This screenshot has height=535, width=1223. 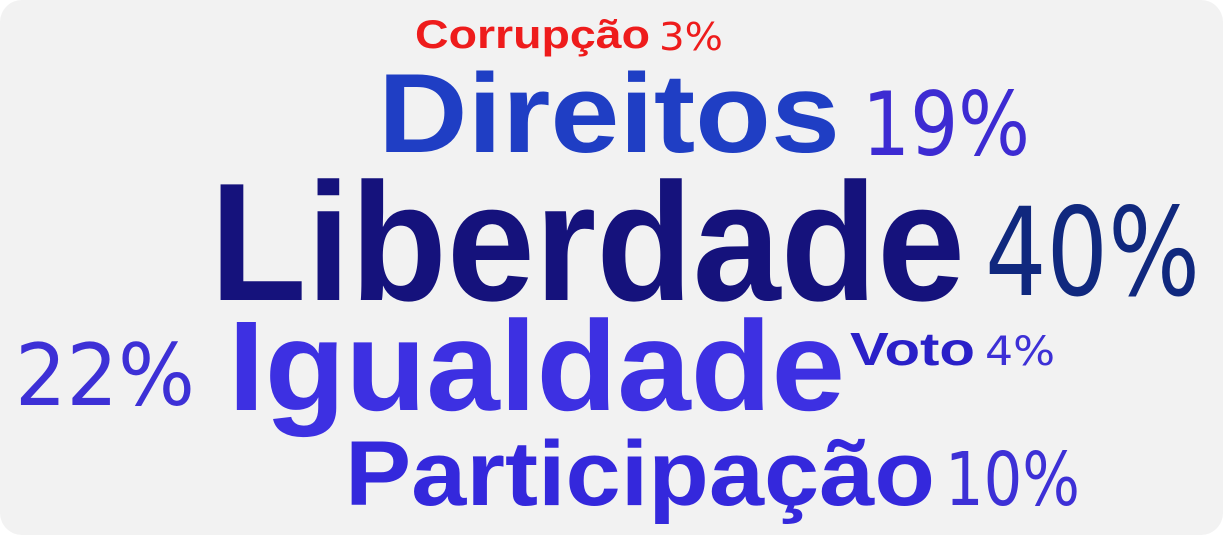 What do you see at coordinates (532, 35) in the screenshot?
I see `word: Corrupção` at bounding box center [532, 35].